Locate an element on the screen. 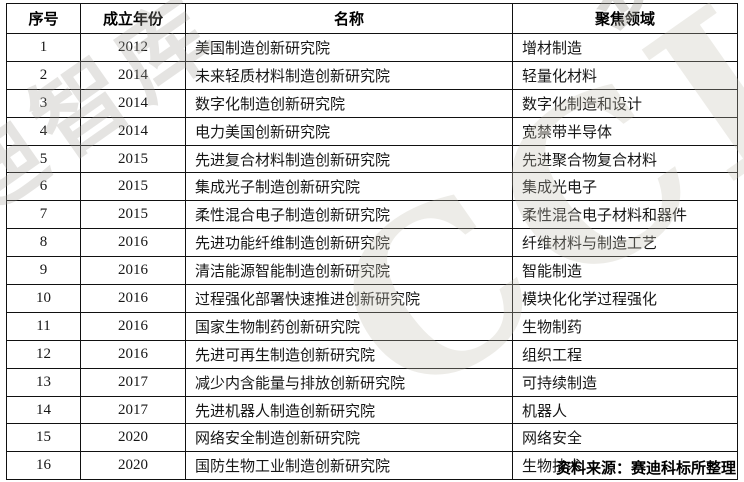  row-number: 2 is located at coordinates (43, 75).